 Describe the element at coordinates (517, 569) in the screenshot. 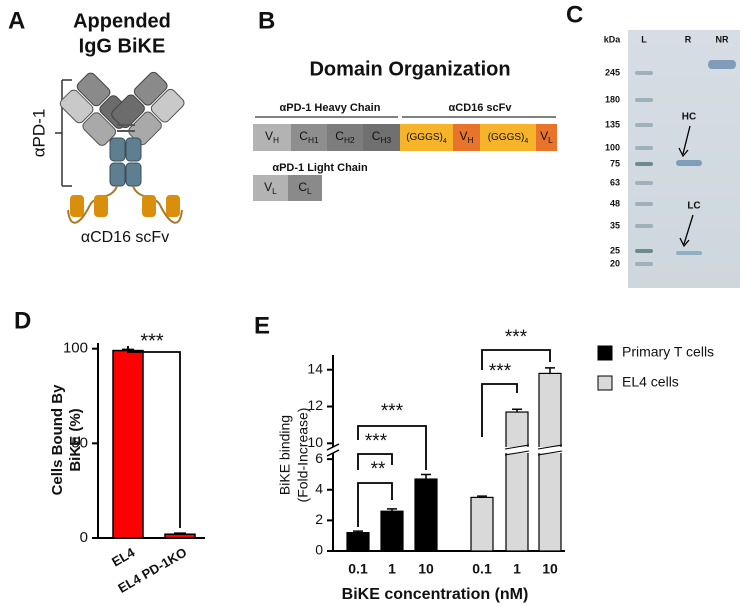

I see `x-tick-label: 1` at that location.